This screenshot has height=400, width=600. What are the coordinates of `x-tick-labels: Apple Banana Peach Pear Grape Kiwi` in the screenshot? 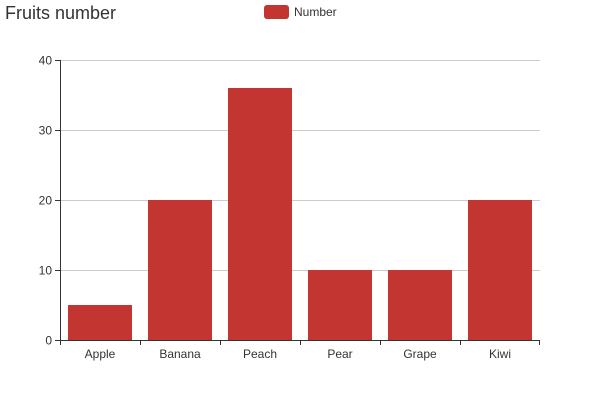 It's located at (298, 354).